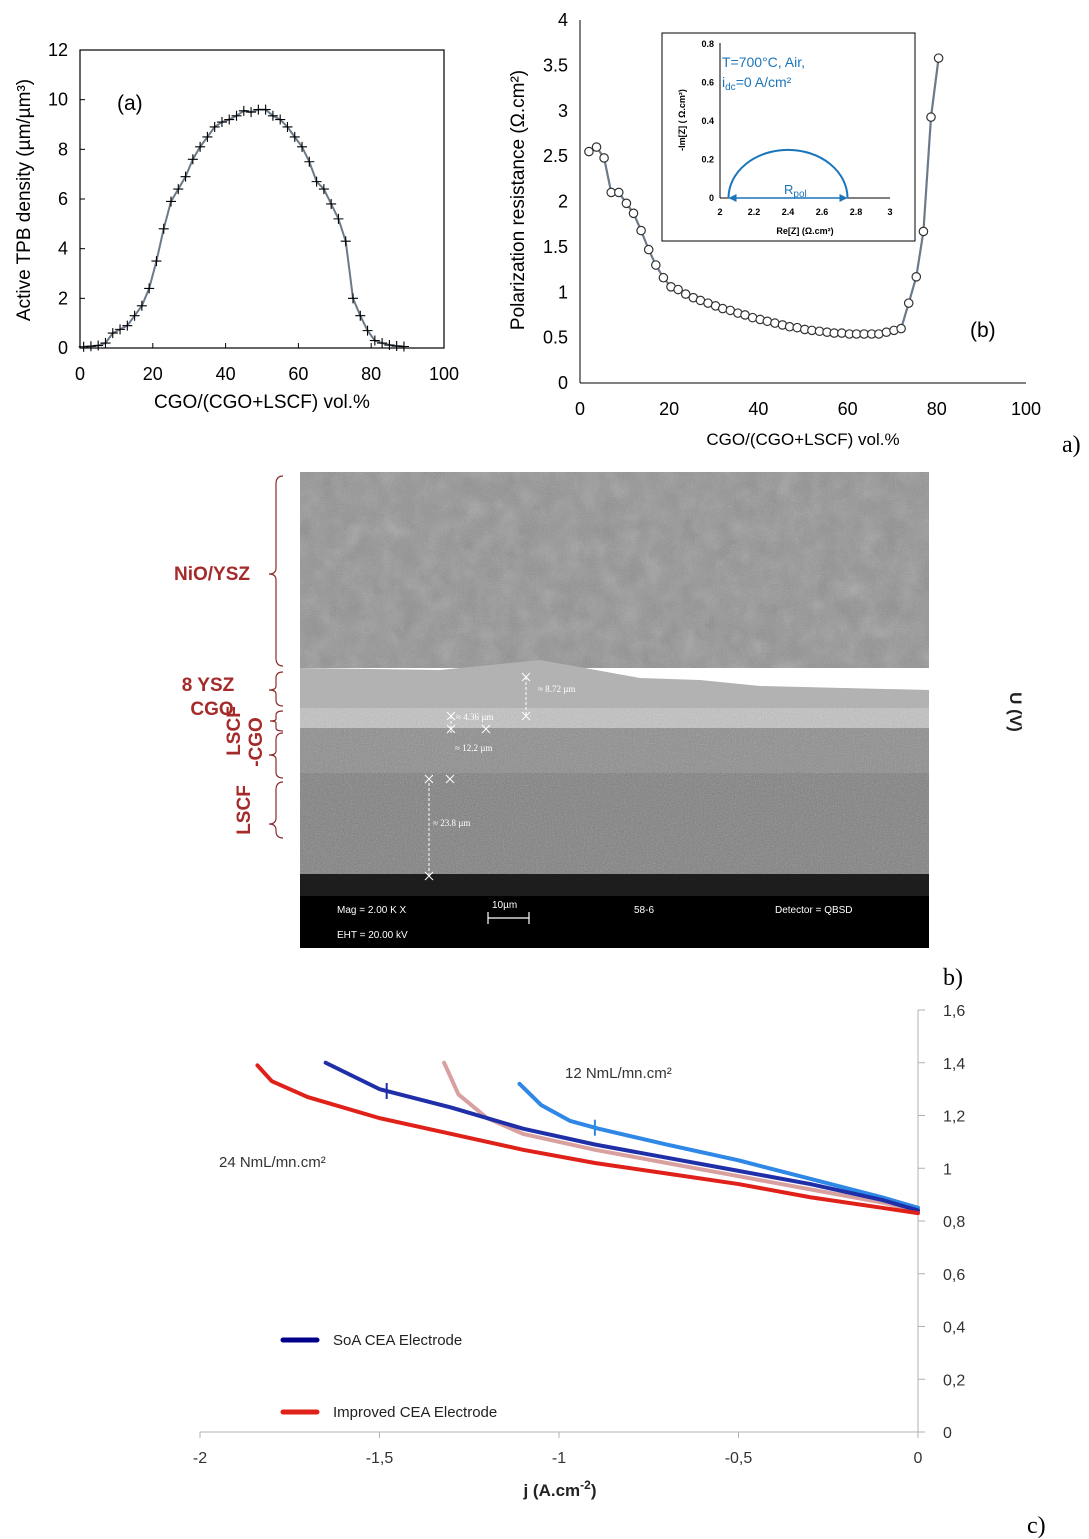  Describe the element at coordinates (707, 83) in the screenshot. I see `inset-y-tick-label: 0.6` at that location.